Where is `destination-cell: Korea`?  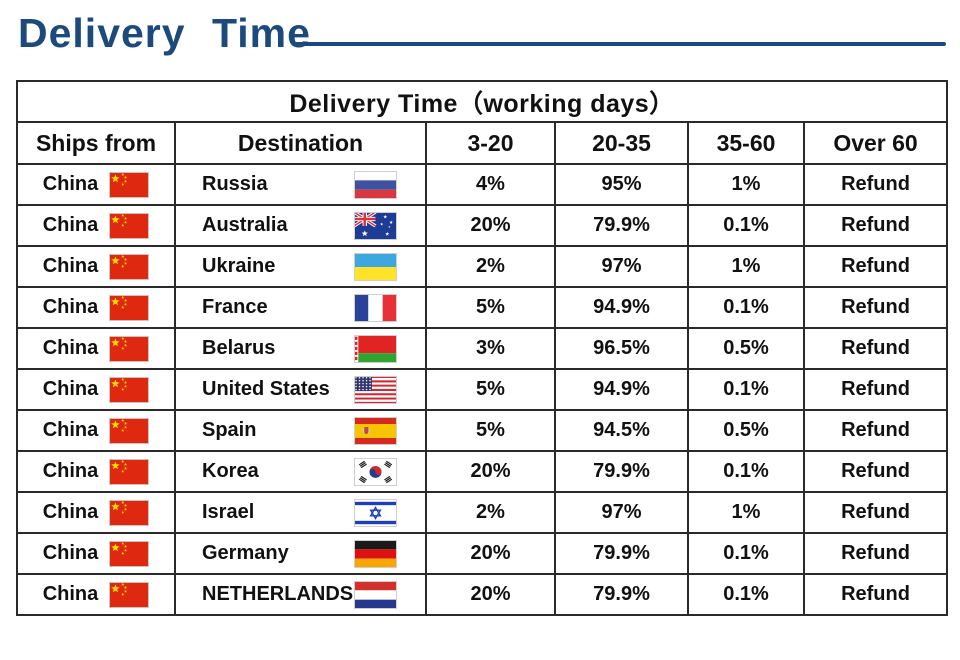 destination-cell: Korea is located at coordinates (300, 471).